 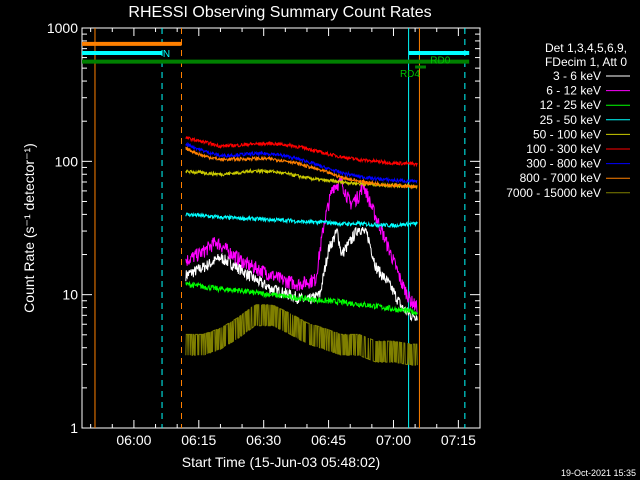 I want to click on y-tick-label: 1000, so click(x=62, y=28).